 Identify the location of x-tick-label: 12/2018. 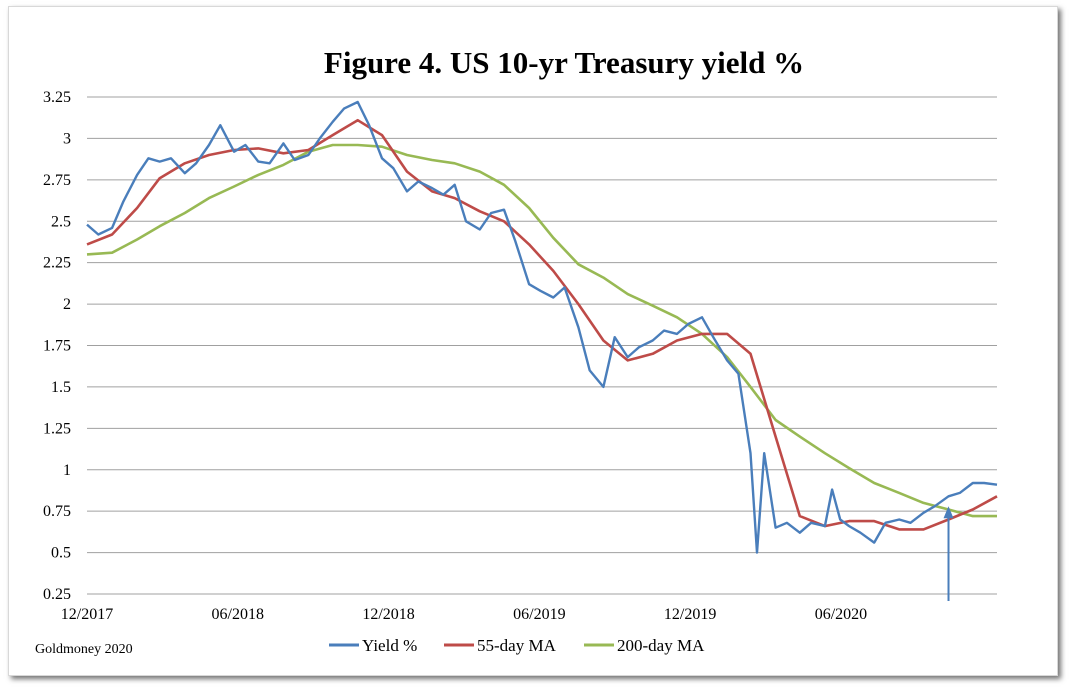
(388, 614).